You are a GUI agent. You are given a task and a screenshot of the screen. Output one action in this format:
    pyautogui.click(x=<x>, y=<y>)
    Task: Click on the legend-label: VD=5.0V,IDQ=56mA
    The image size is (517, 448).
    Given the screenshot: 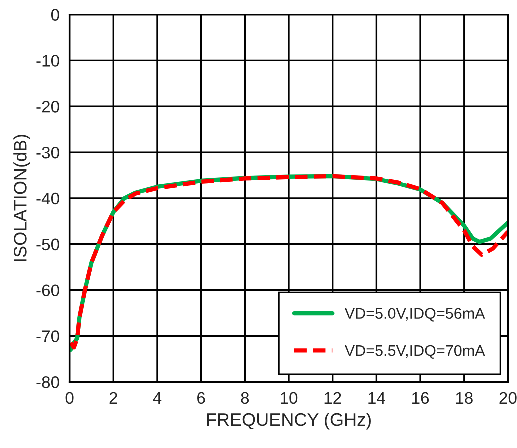 What is the action you would take?
    pyautogui.click(x=415, y=315)
    